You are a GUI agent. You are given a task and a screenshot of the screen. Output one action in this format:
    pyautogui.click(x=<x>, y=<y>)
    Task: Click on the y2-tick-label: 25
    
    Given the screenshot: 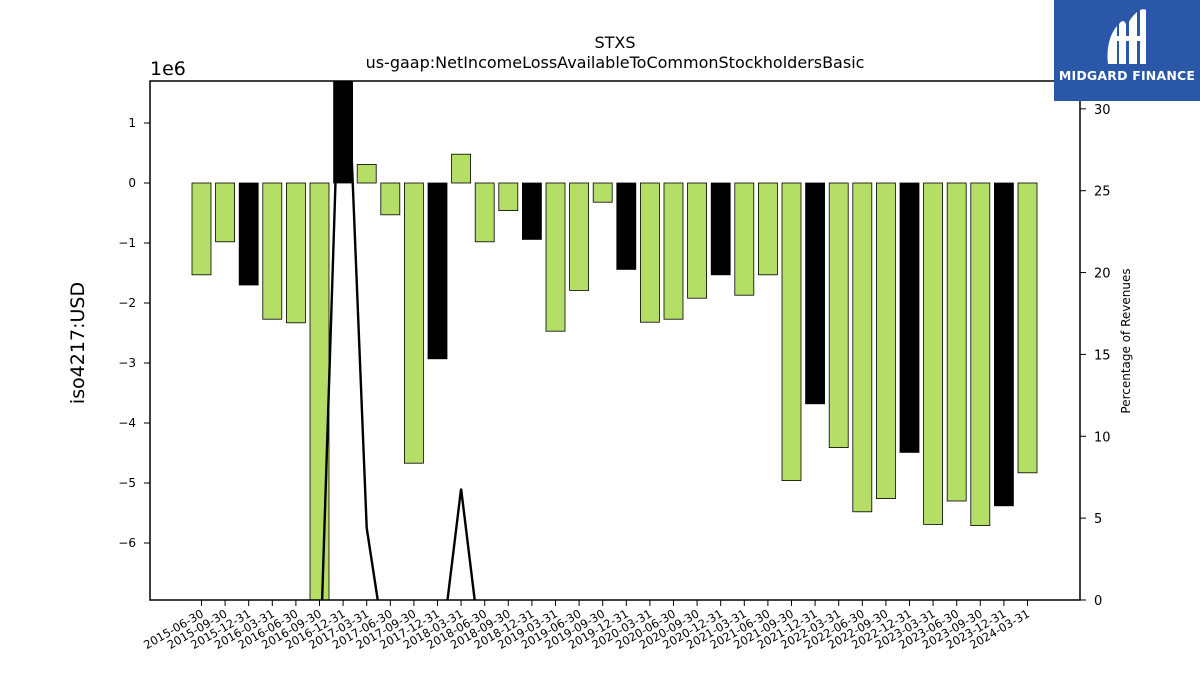 What is the action you would take?
    pyautogui.click(x=1102, y=192)
    